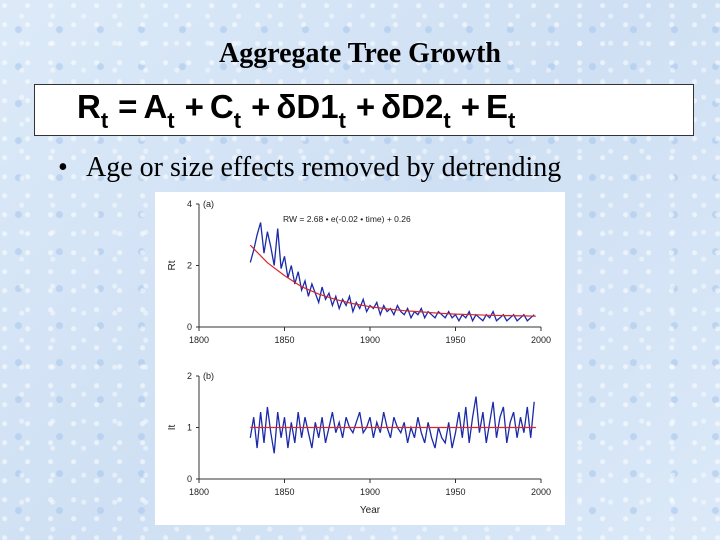  Describe the element at coordinates (208, 204) in the screenshot. I see `panel-label: (a)` at that location.